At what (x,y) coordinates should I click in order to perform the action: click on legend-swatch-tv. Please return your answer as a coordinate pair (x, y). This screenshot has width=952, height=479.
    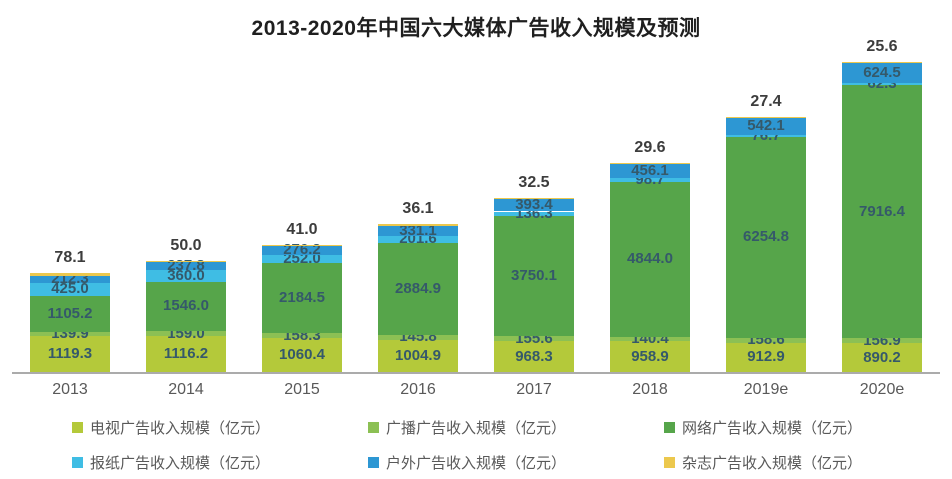
    Looking at the image, I should click on (77, 427).